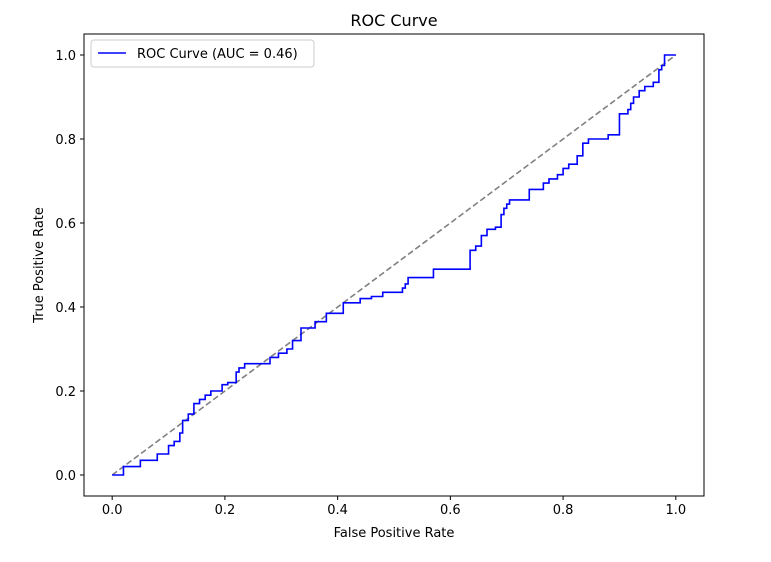 The image size is (771, 562). Describe the element at coordinates (394, 507) in the screenshot. I see `x-axis-ticks: 0.0 0.2 0.4 0.6 0.8 1.0` at that location.